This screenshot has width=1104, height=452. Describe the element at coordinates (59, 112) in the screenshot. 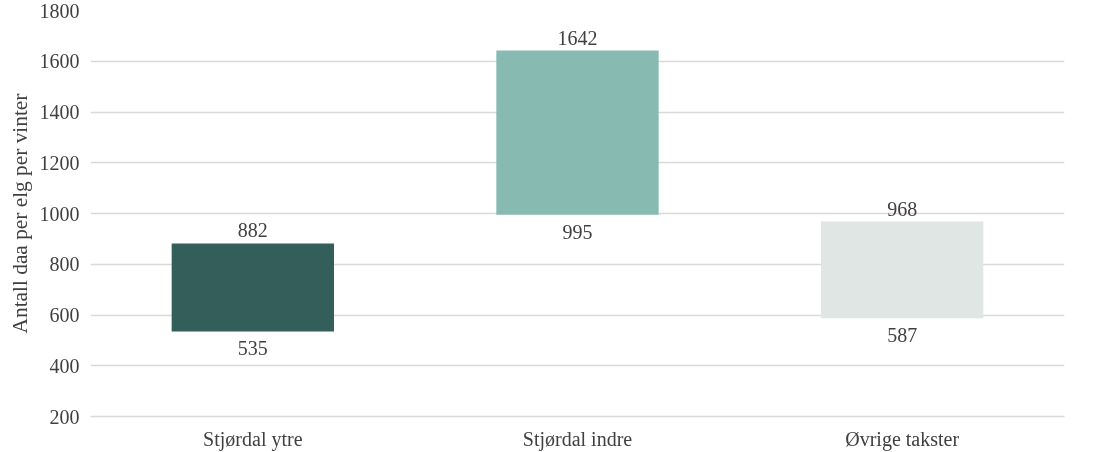

I see `y-tick-label: 1400` at that location.